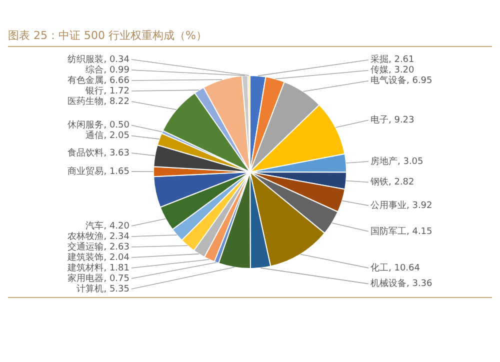 This screenshot has width=500, height=362. Describe the element at coordinates (401, 80) in the screenshot. I see `slice-label: 电气设备, 6.95` at that location.